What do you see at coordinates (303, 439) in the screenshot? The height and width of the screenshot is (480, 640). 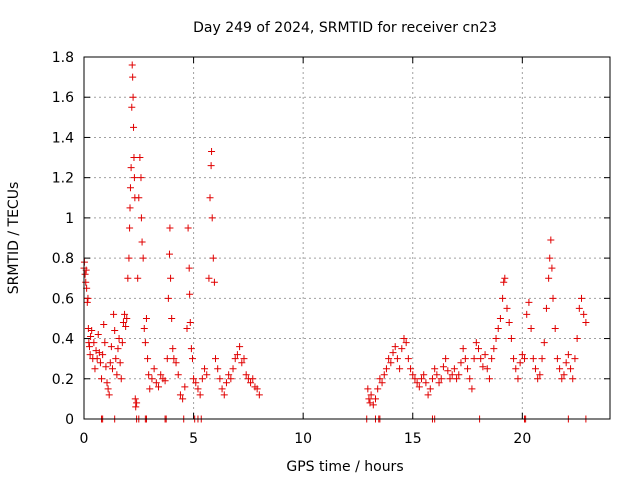 I see `x-tick-label: 10` at bounding box center [303, 439].